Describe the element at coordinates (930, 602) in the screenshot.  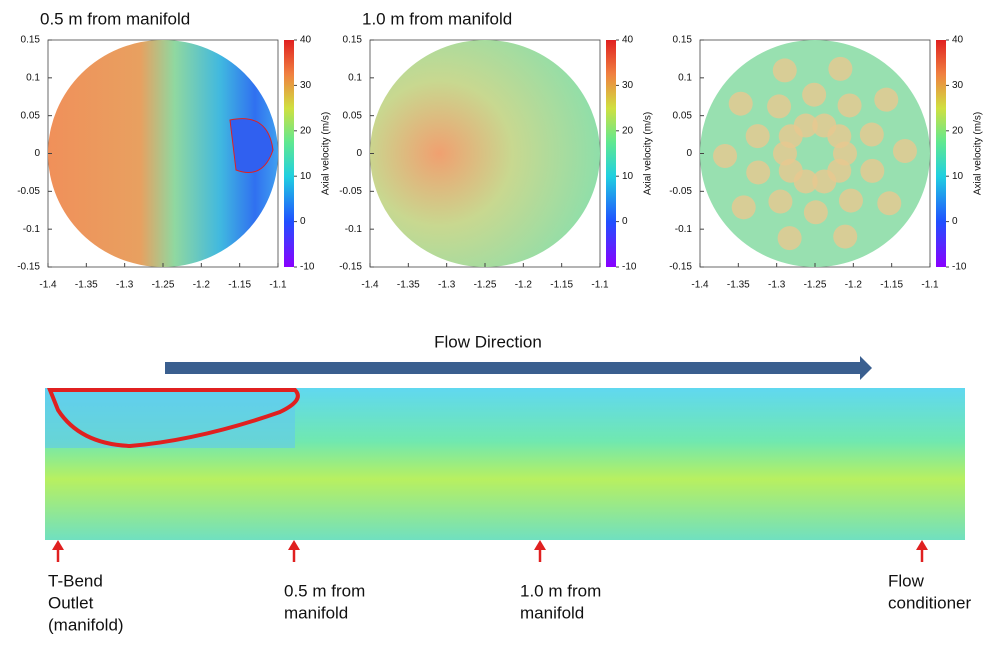
I see `marker-label: conditioner` at that location.